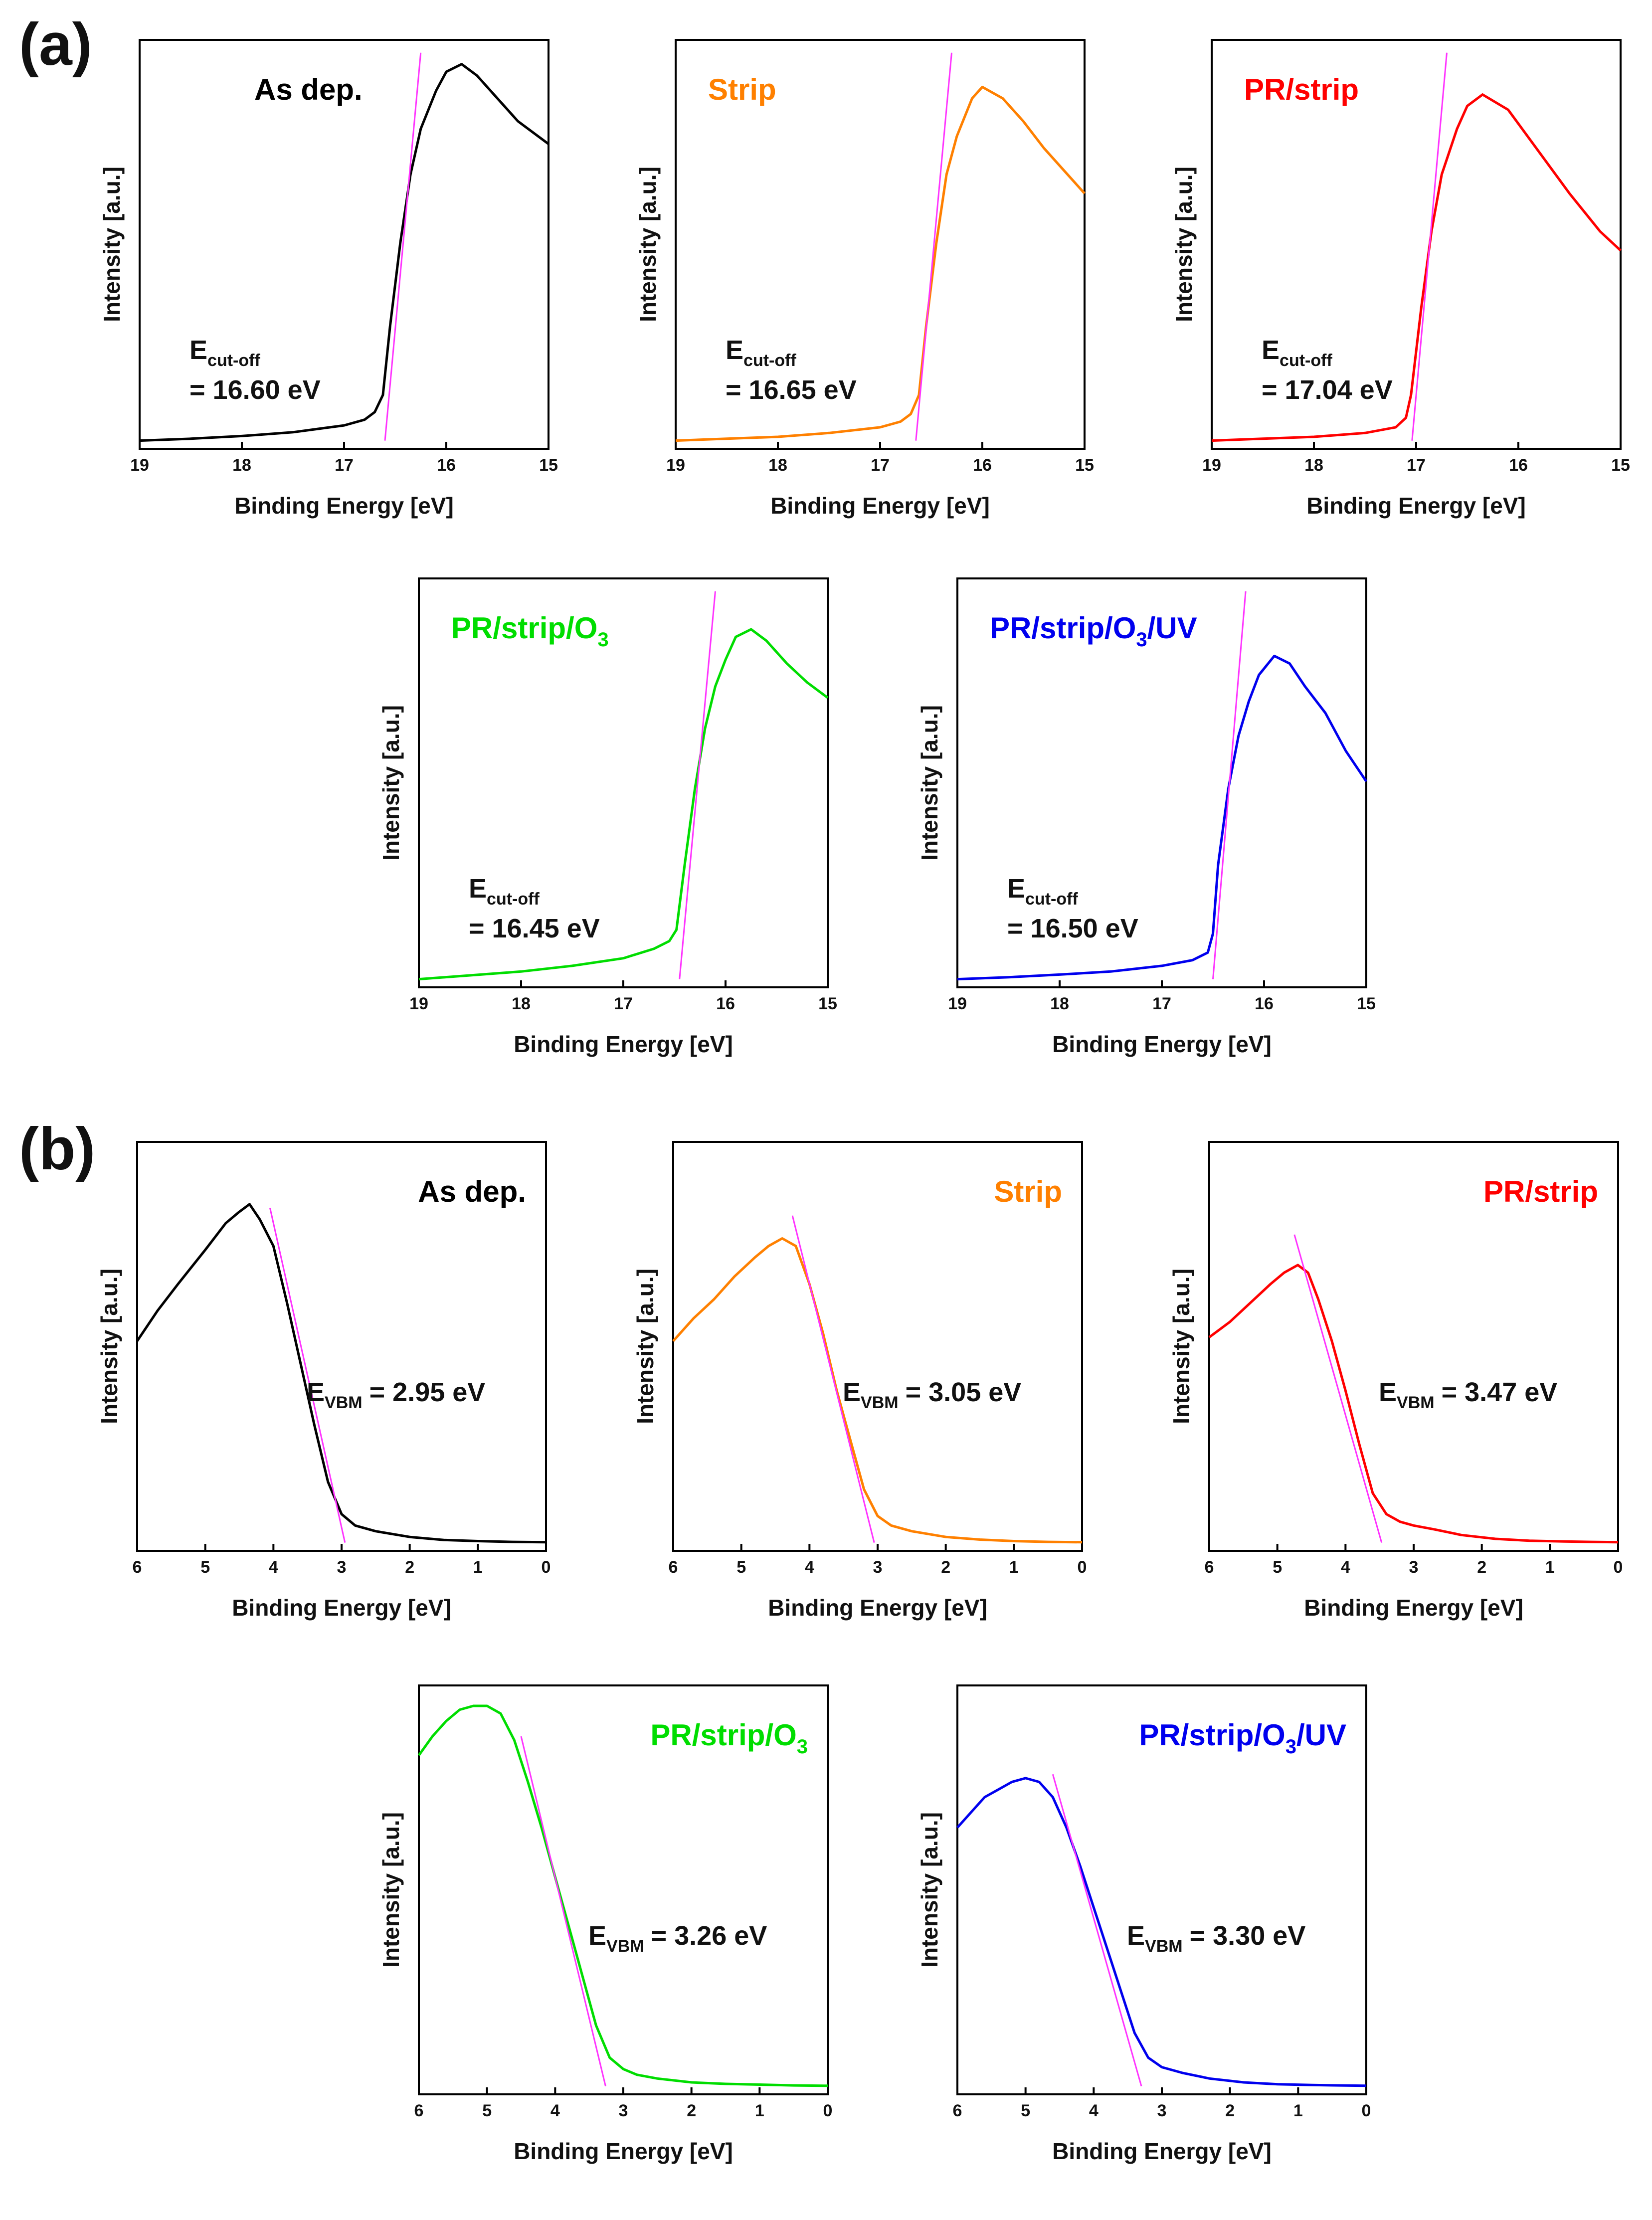 The image size is (1652, 2220). I want to click on cutoff-label: Ecut-off, so click(1042, 891).